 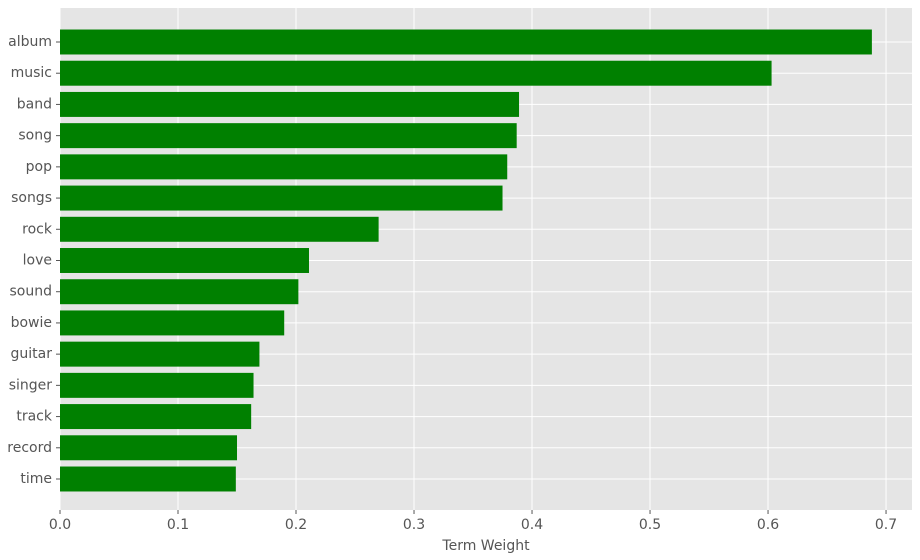 I want to click on y-tick-label: guitar, so click(x=32, y=354).